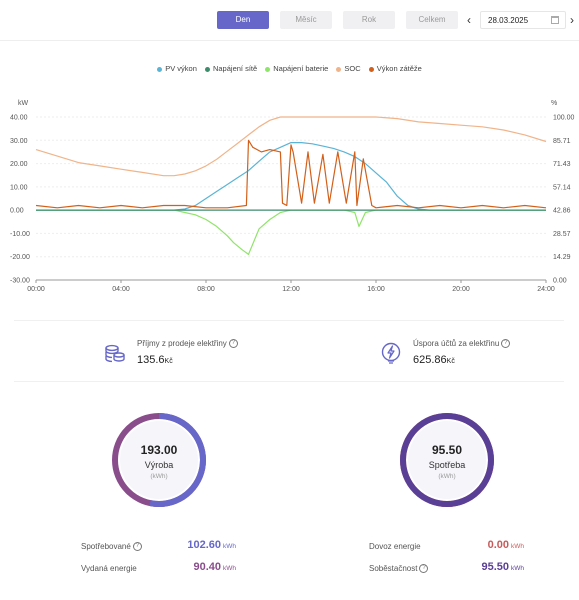  I want to click on x-tick: 00:00, so click(36, 289).